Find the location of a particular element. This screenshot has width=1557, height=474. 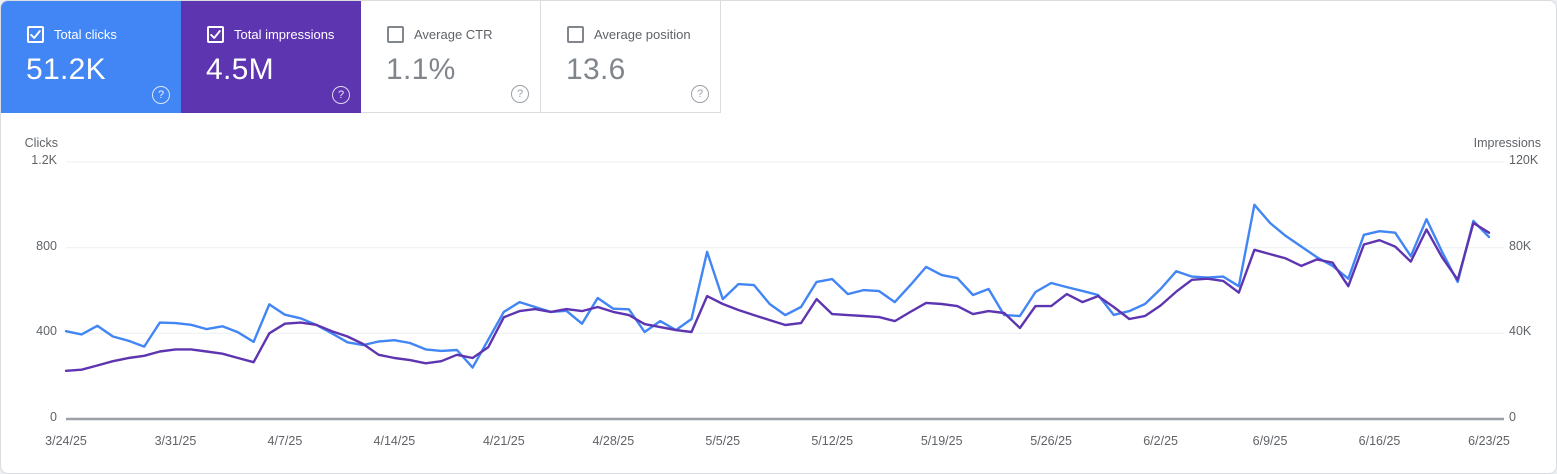

x-axis-date-label: 6/2/25 is located at coordinates (1160, 441).